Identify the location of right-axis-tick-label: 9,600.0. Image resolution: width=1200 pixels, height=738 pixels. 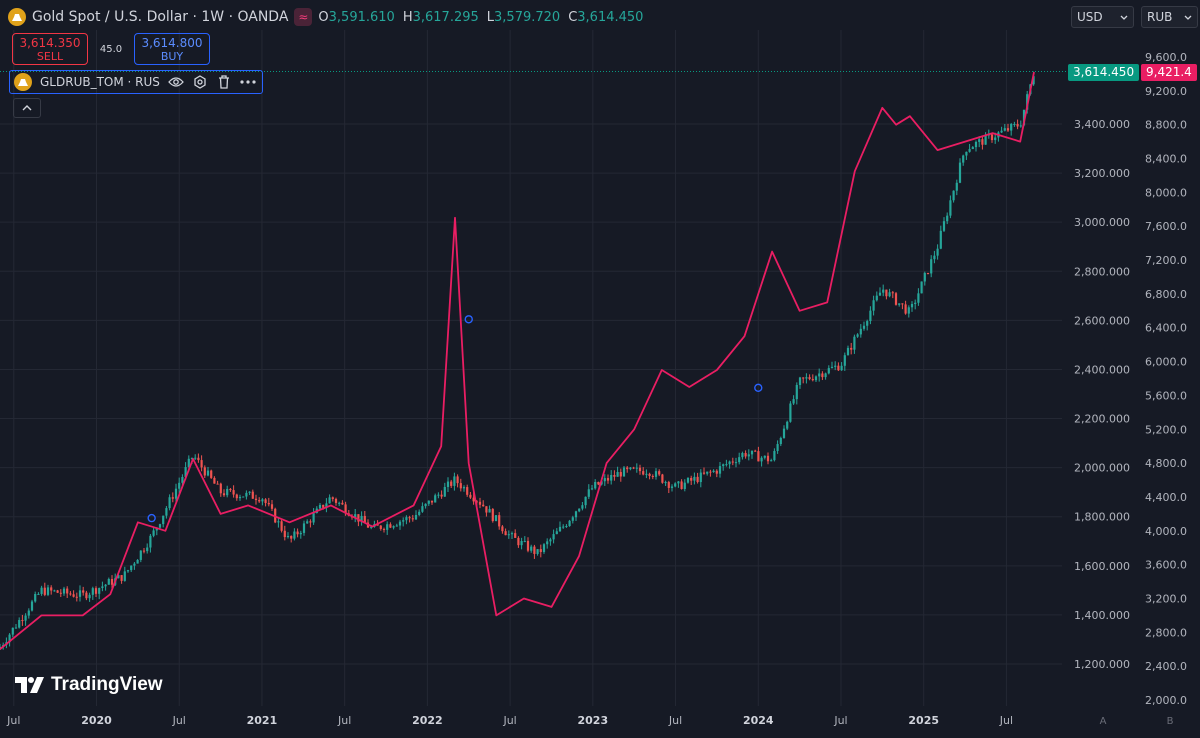
(1166, 57).